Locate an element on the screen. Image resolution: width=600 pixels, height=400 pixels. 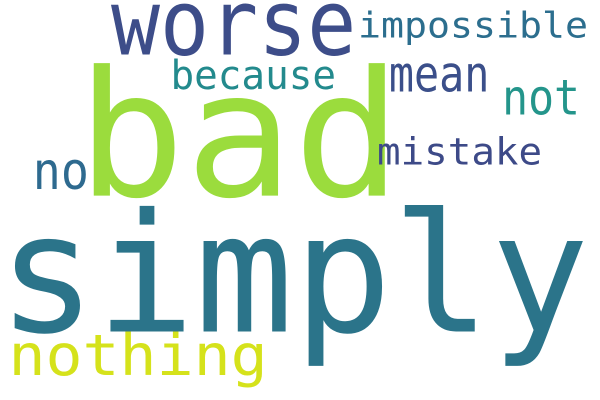
word-mean: mean is located at coordinates (439, 74).